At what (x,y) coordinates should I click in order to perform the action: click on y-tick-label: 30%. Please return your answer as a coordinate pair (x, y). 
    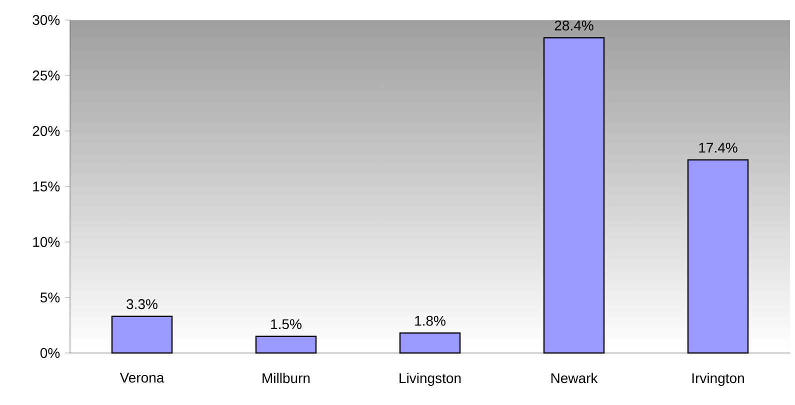
    Looking at the image, I should click on (46, 20).